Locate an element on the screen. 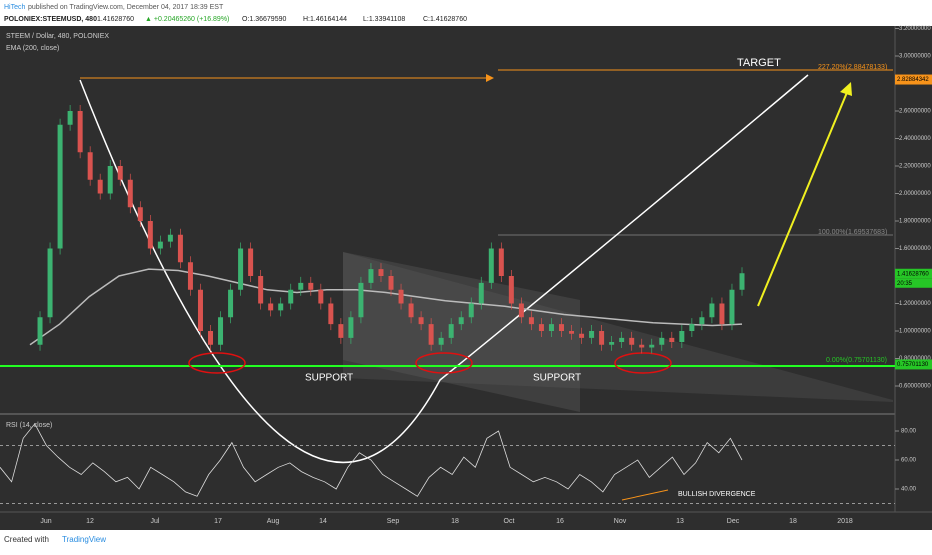 The height and width of the screenshot is (555, 932). x-tick-label: Nov is located at coordinates (620, 521).